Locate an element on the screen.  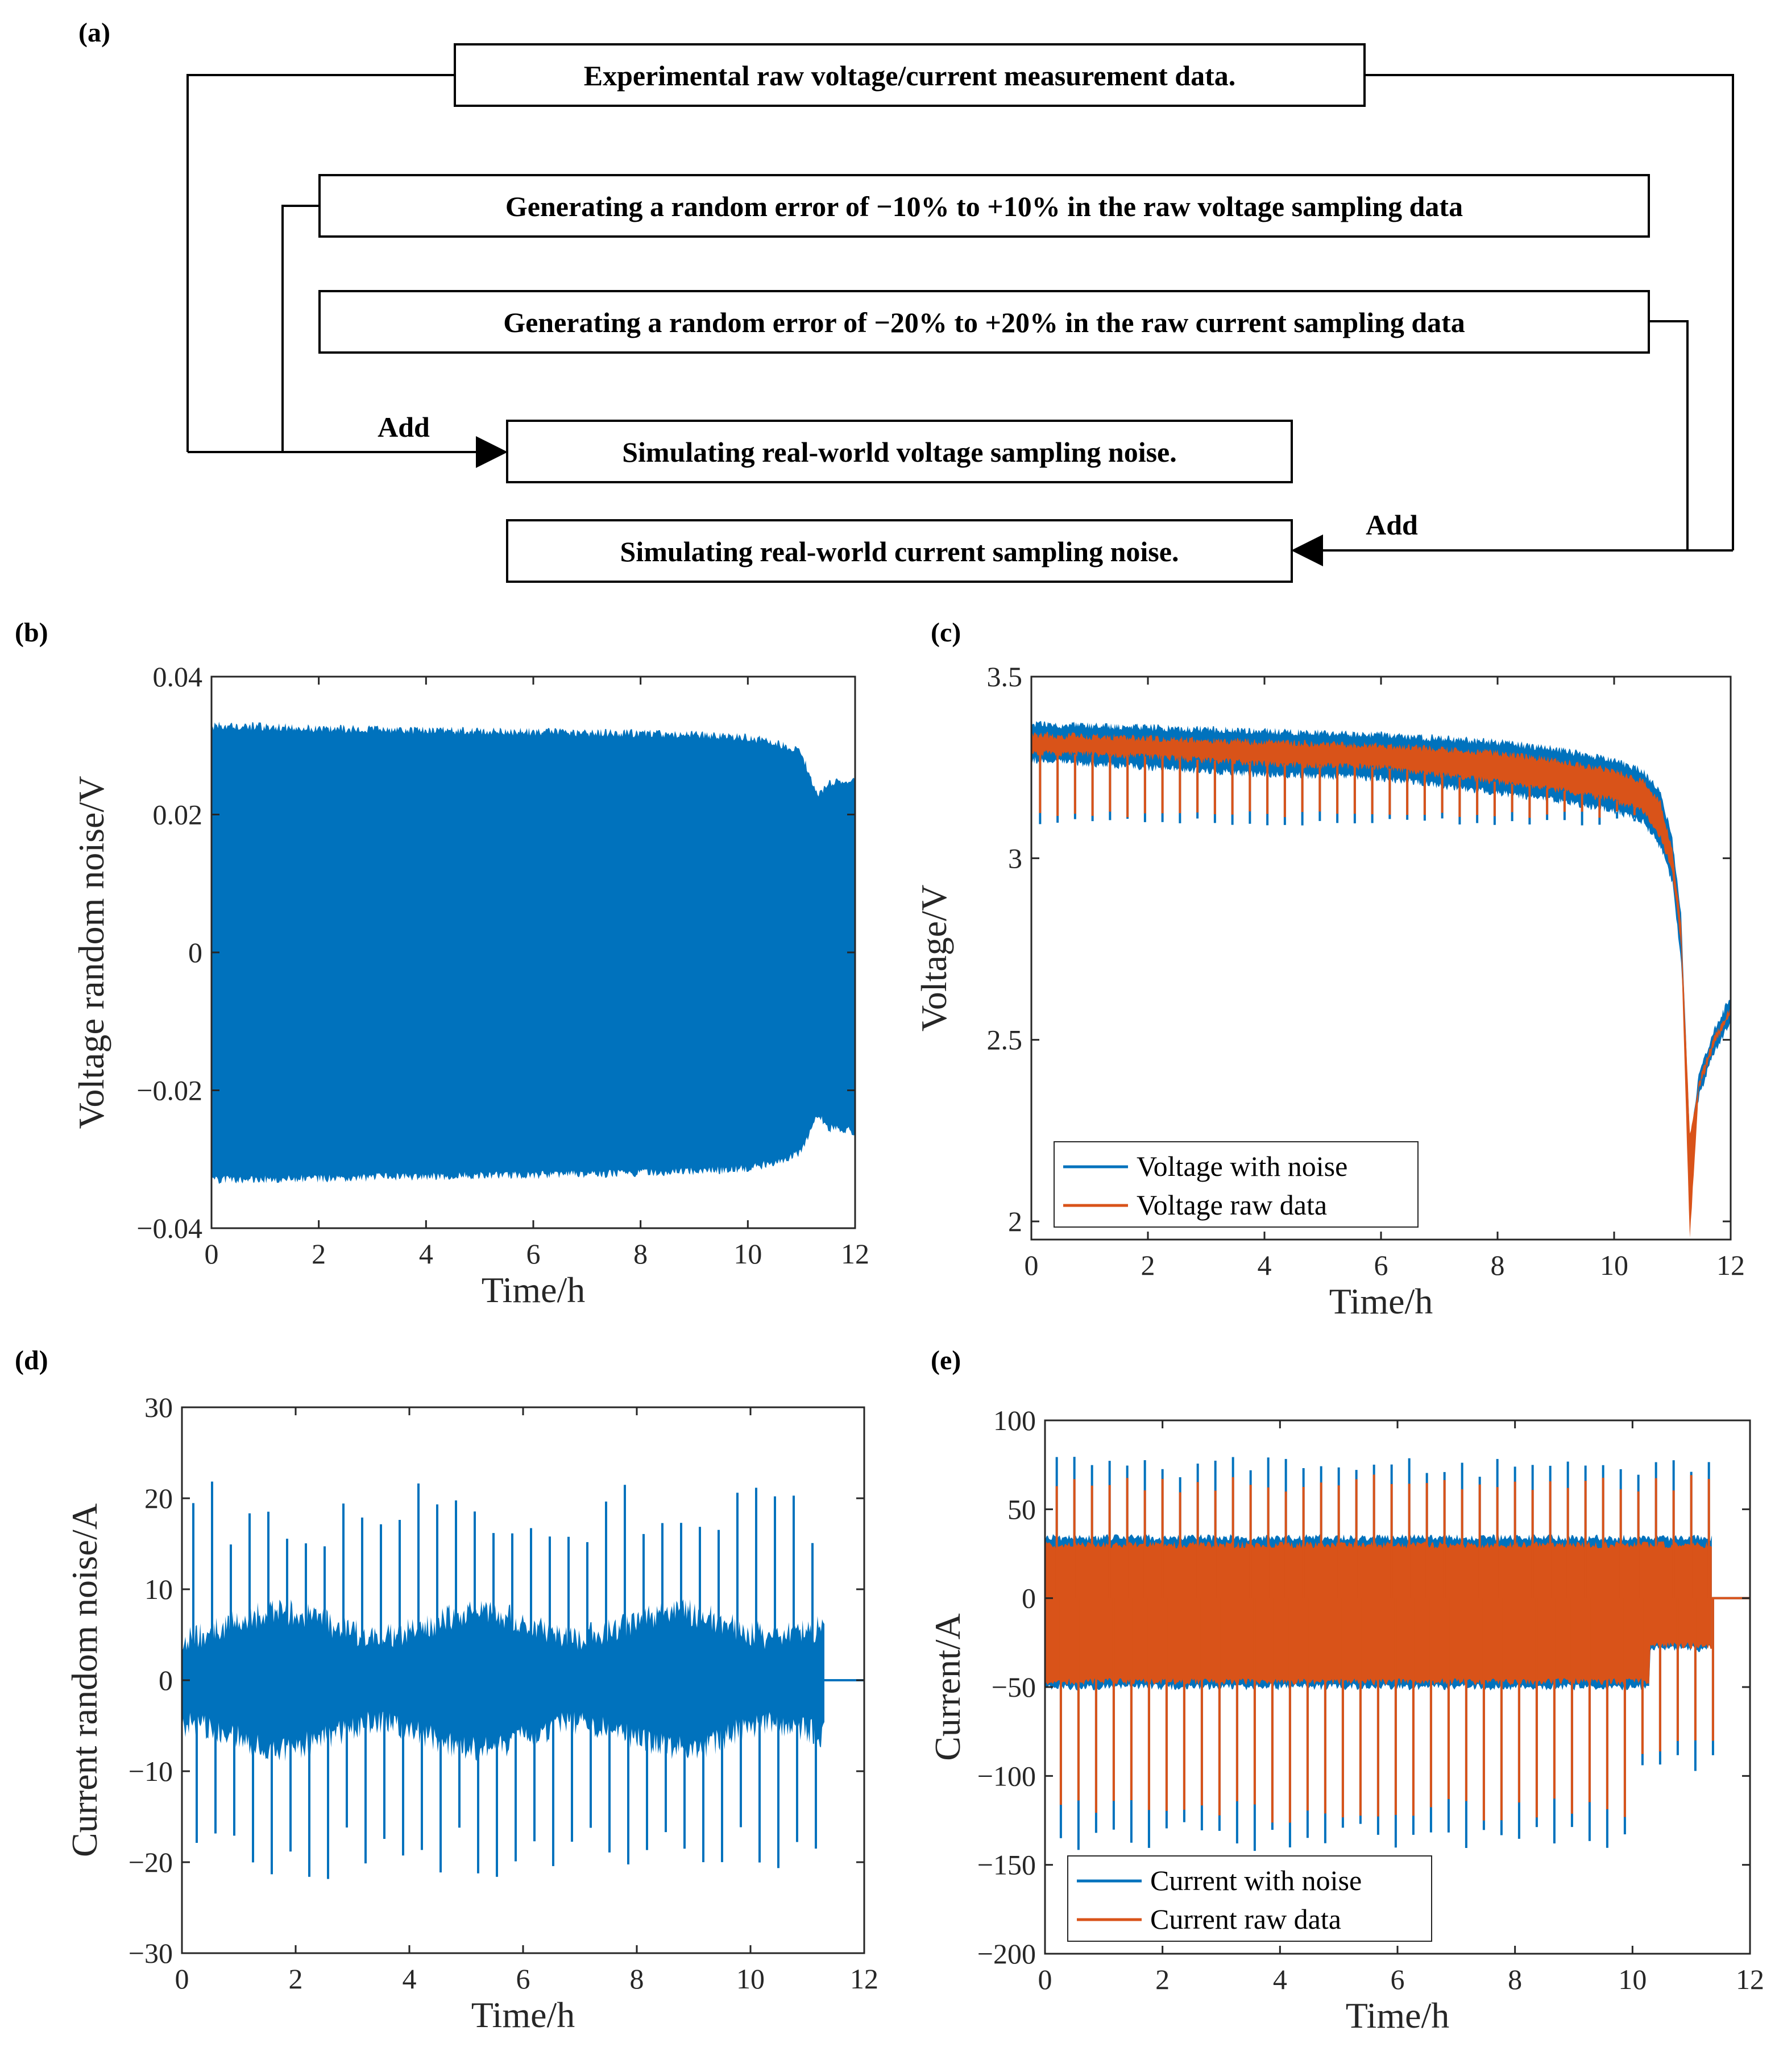
y-tick-label: 10 is located at coordinates (159, 1589).